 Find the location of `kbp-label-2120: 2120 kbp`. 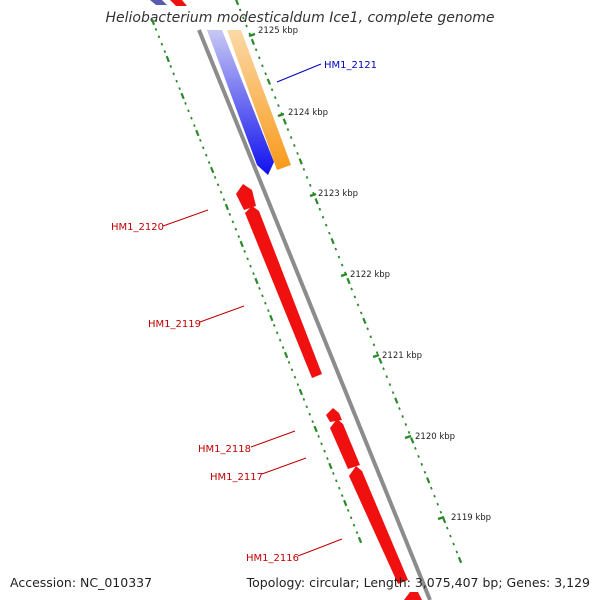

kbp-label-2120: 2120 kbp is located at coordinates (435, 437).